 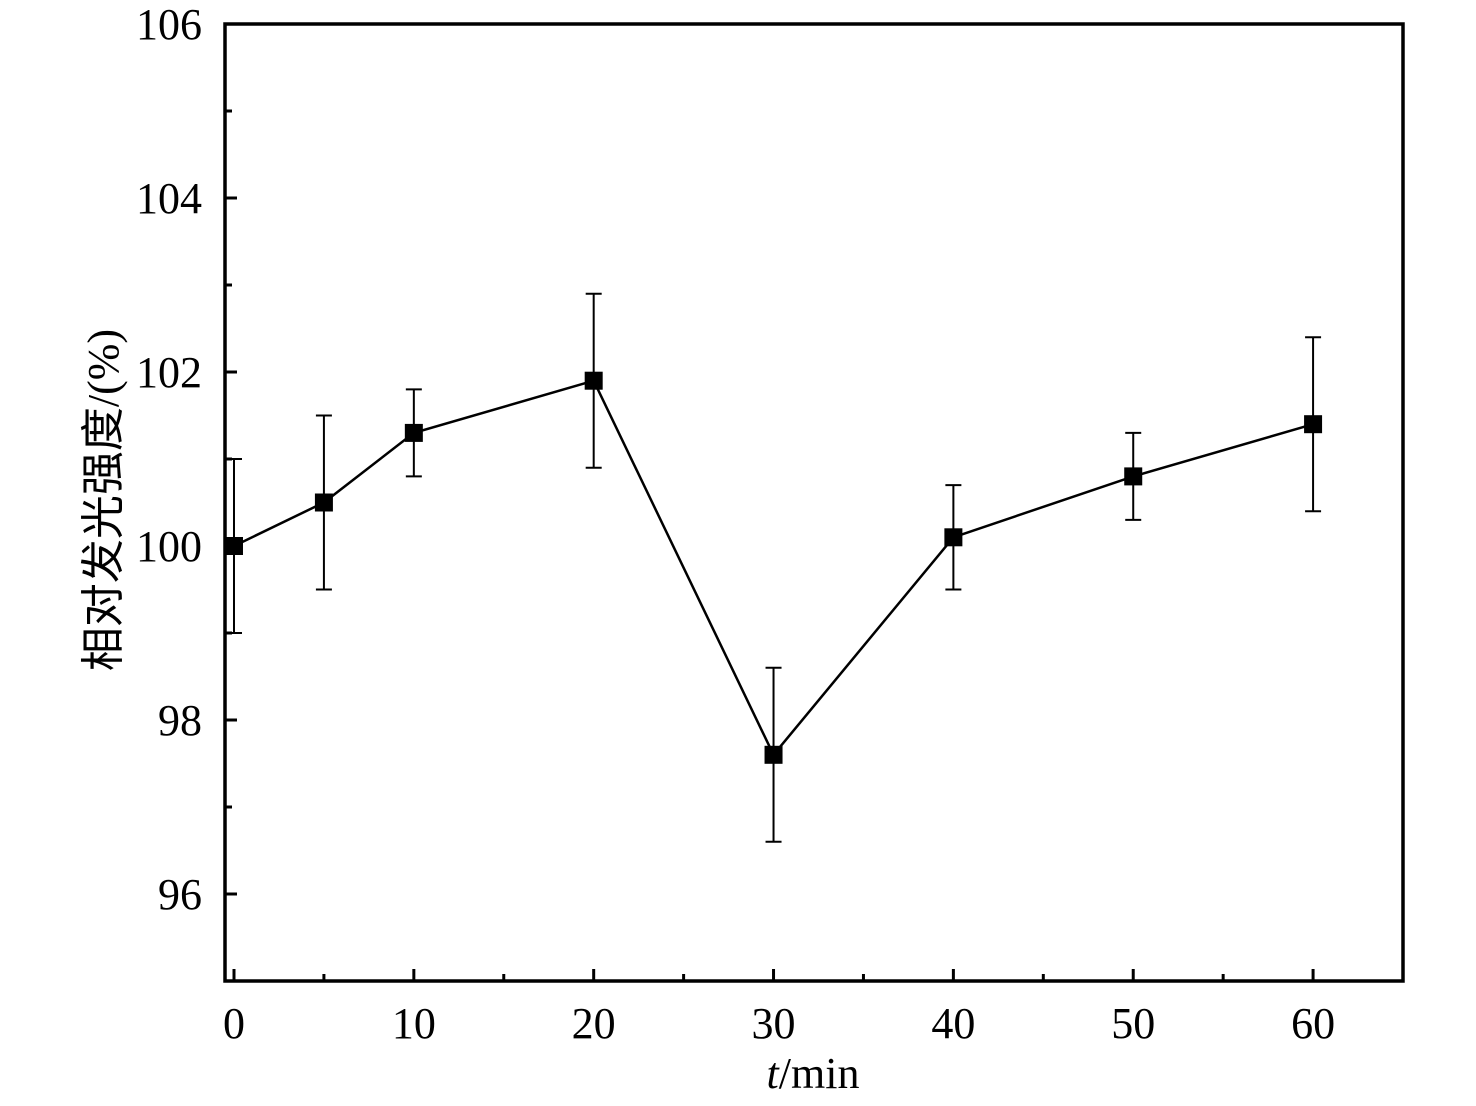 What do you see at coordinates (1313, 1023) in the screenshot?
I see `x-tick-label: 60` at bounding box center [1313, 1023].